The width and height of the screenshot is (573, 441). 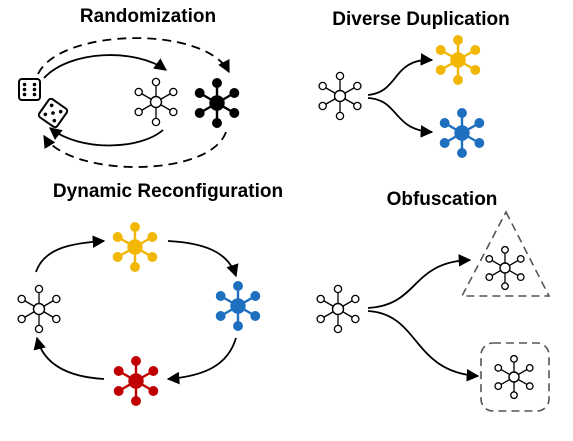 I want to click on arrow-to-yellow, so click(x=400, y=74).